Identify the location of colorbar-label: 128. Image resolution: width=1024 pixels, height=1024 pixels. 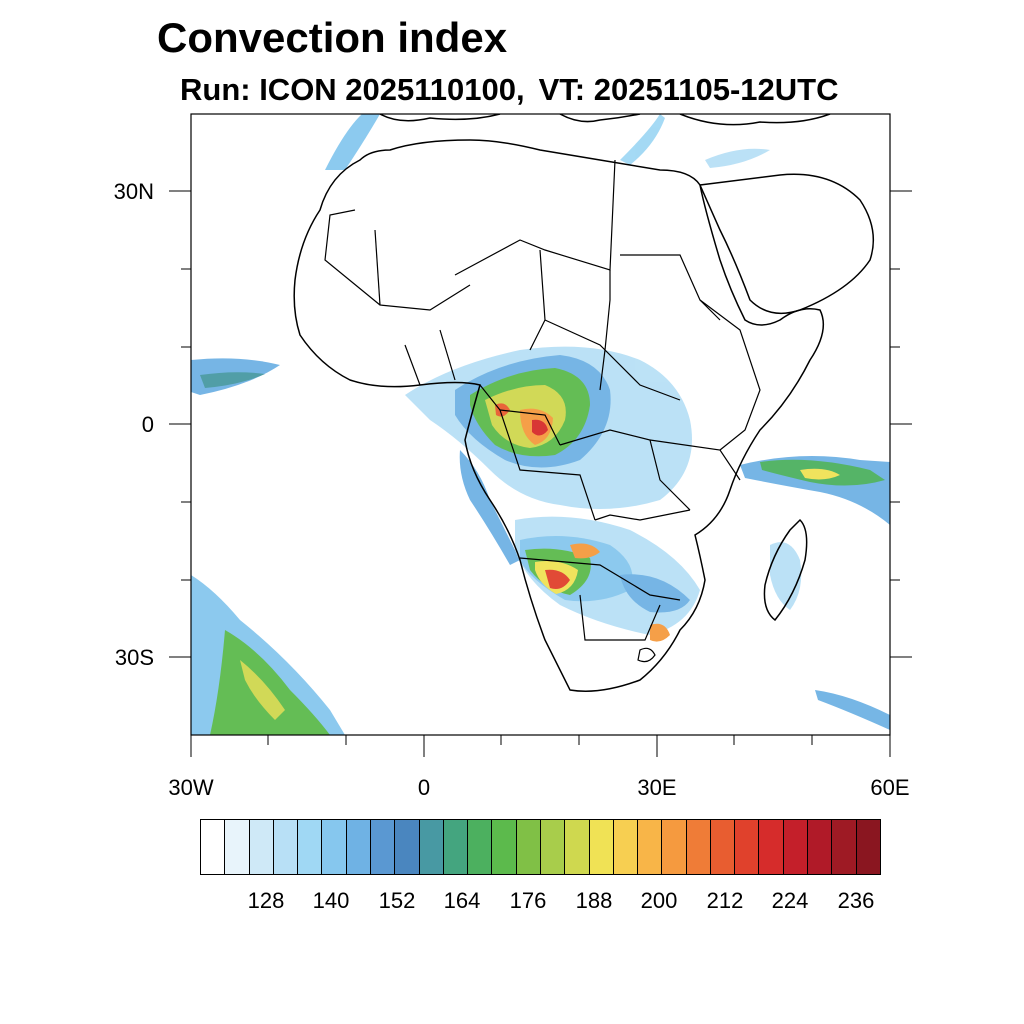
(266, 900).